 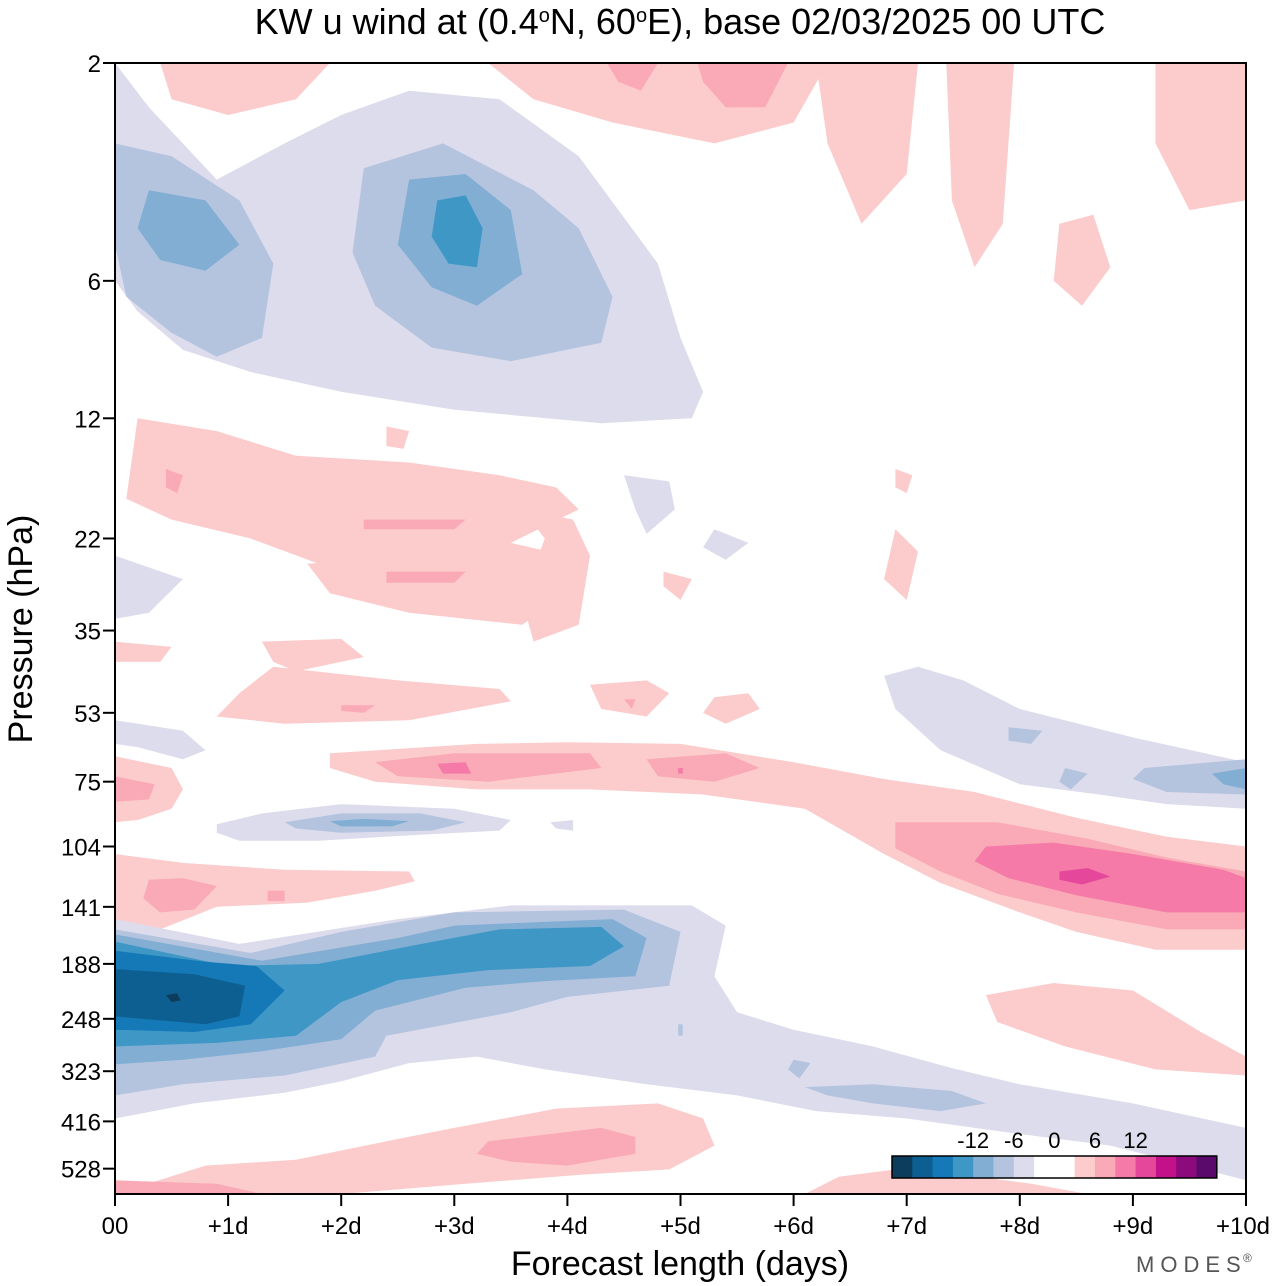 What do you see at coordinates (81, 1122) in the screenshot?
I see `y-tick-label: 416` at bounding box center [81, 1122].